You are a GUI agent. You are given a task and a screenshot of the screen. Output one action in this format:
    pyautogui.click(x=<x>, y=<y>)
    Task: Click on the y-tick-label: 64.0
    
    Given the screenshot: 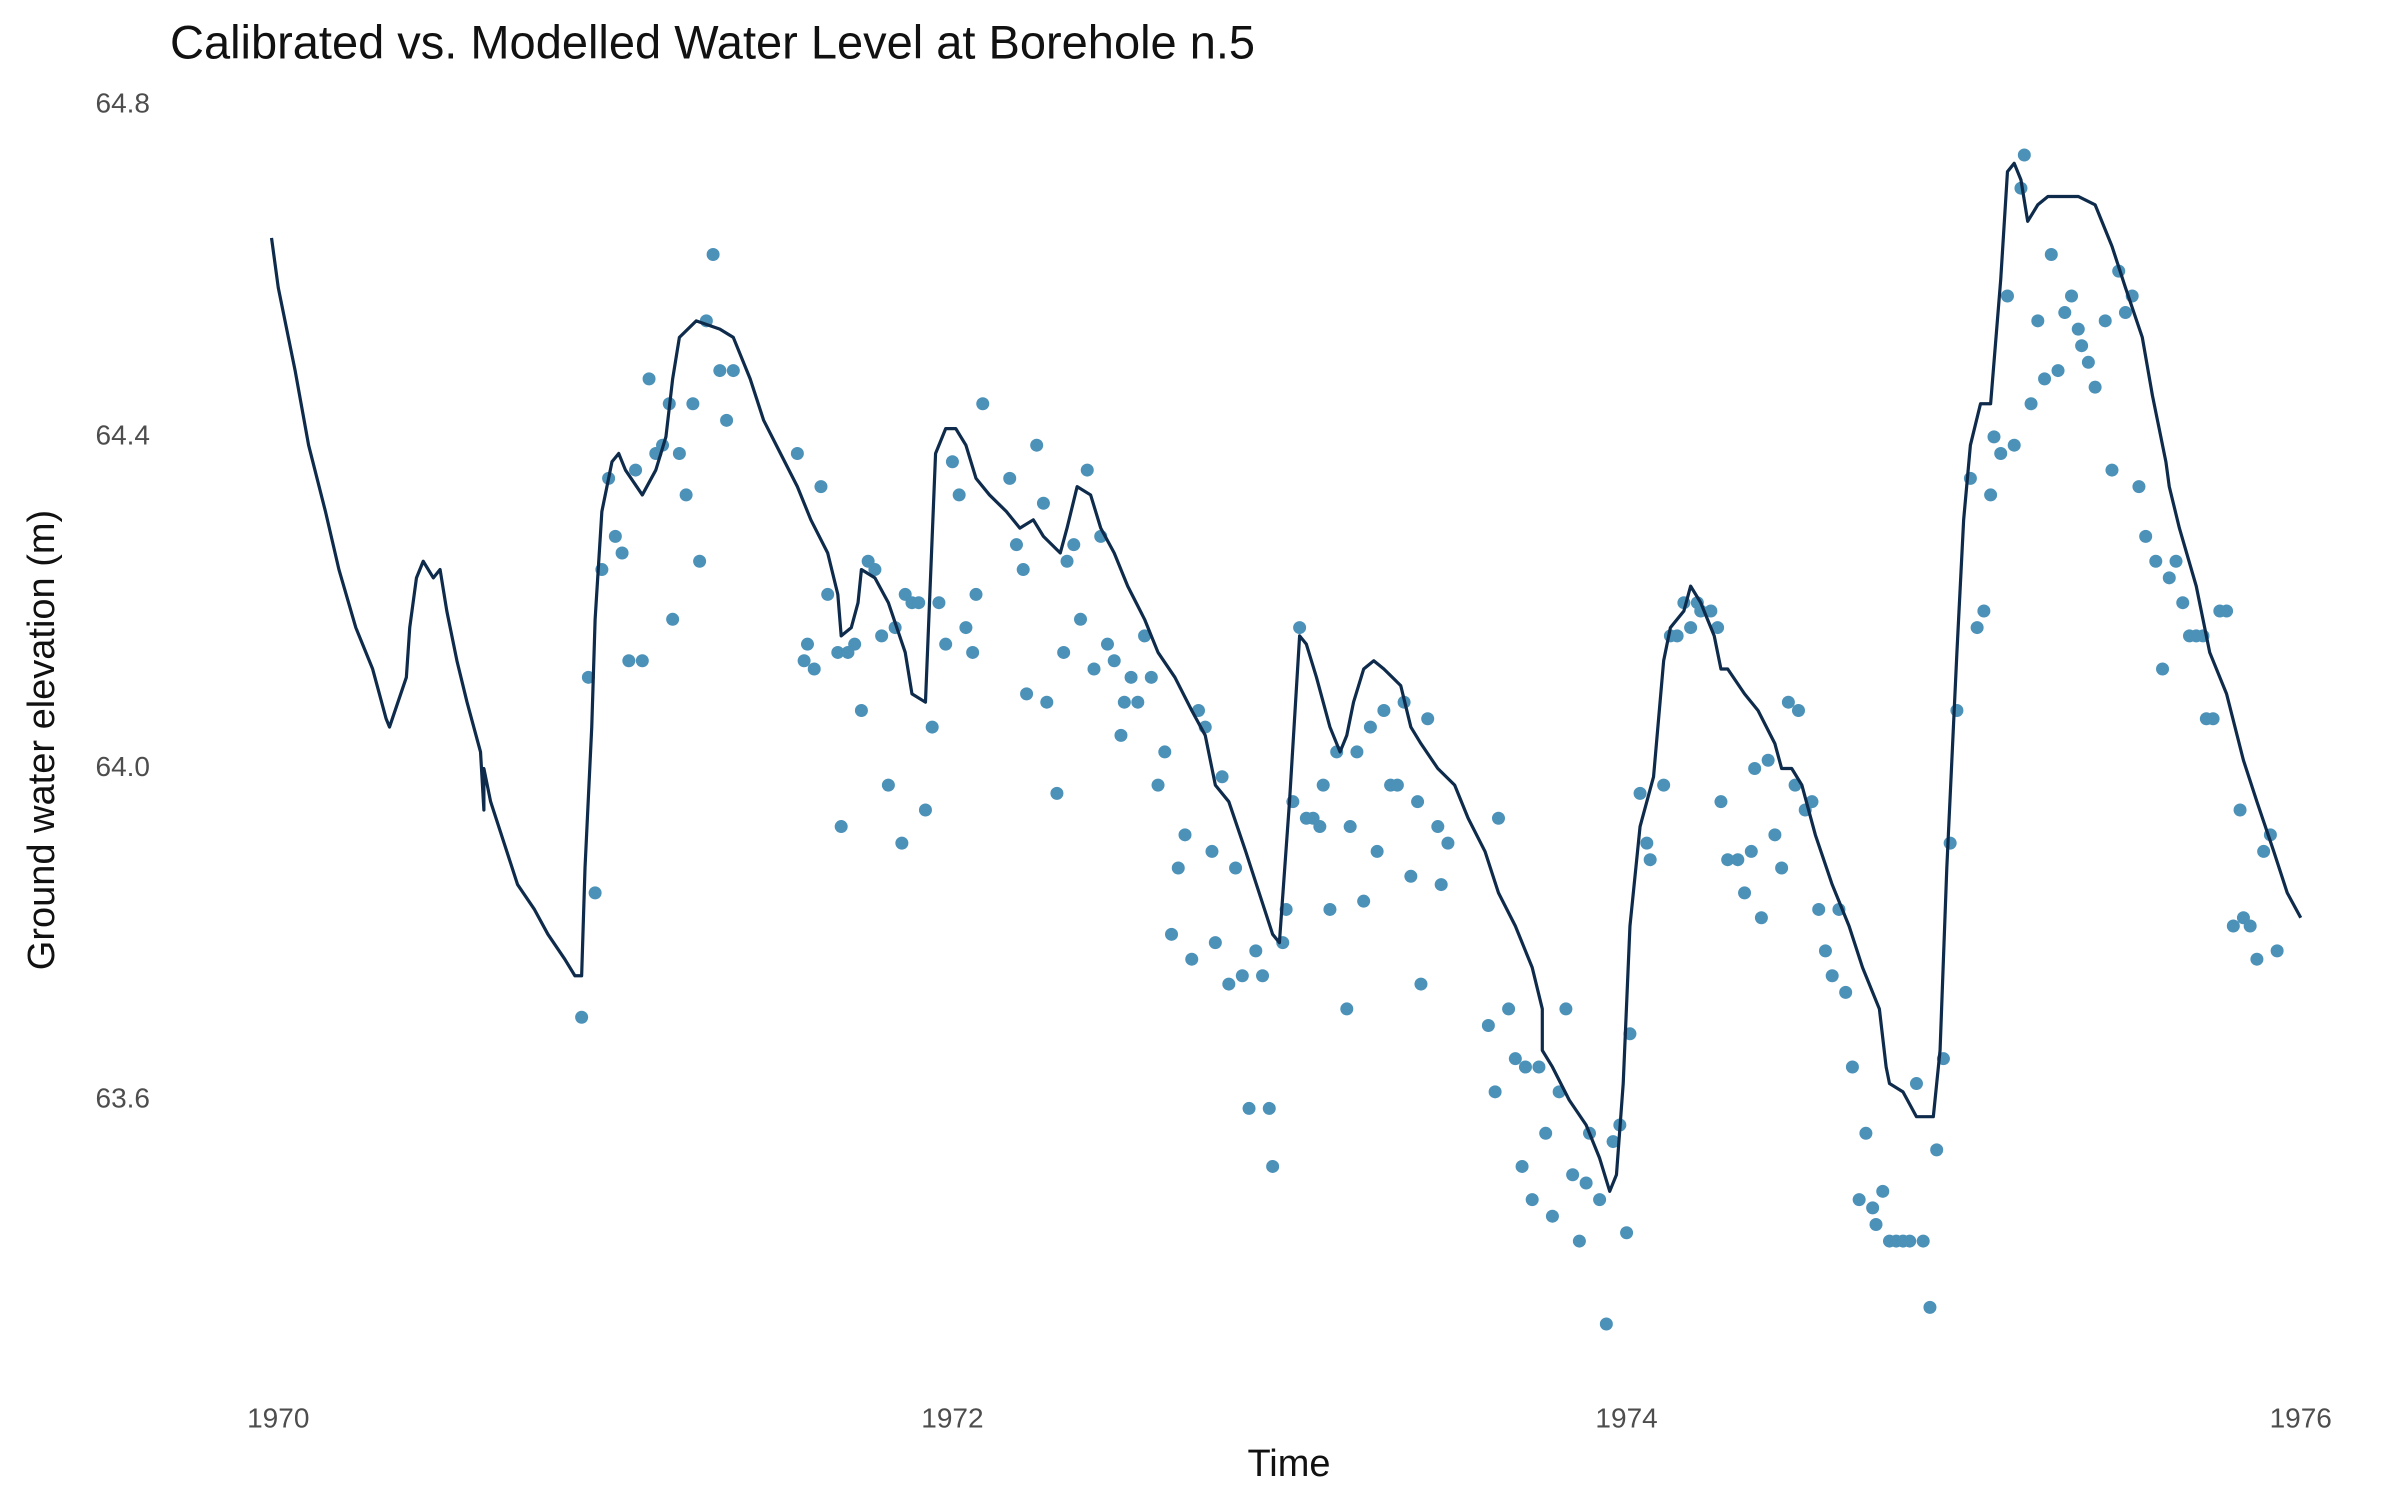 What is the action you would take?
    pyautogui.click(x=123, y=766)
    